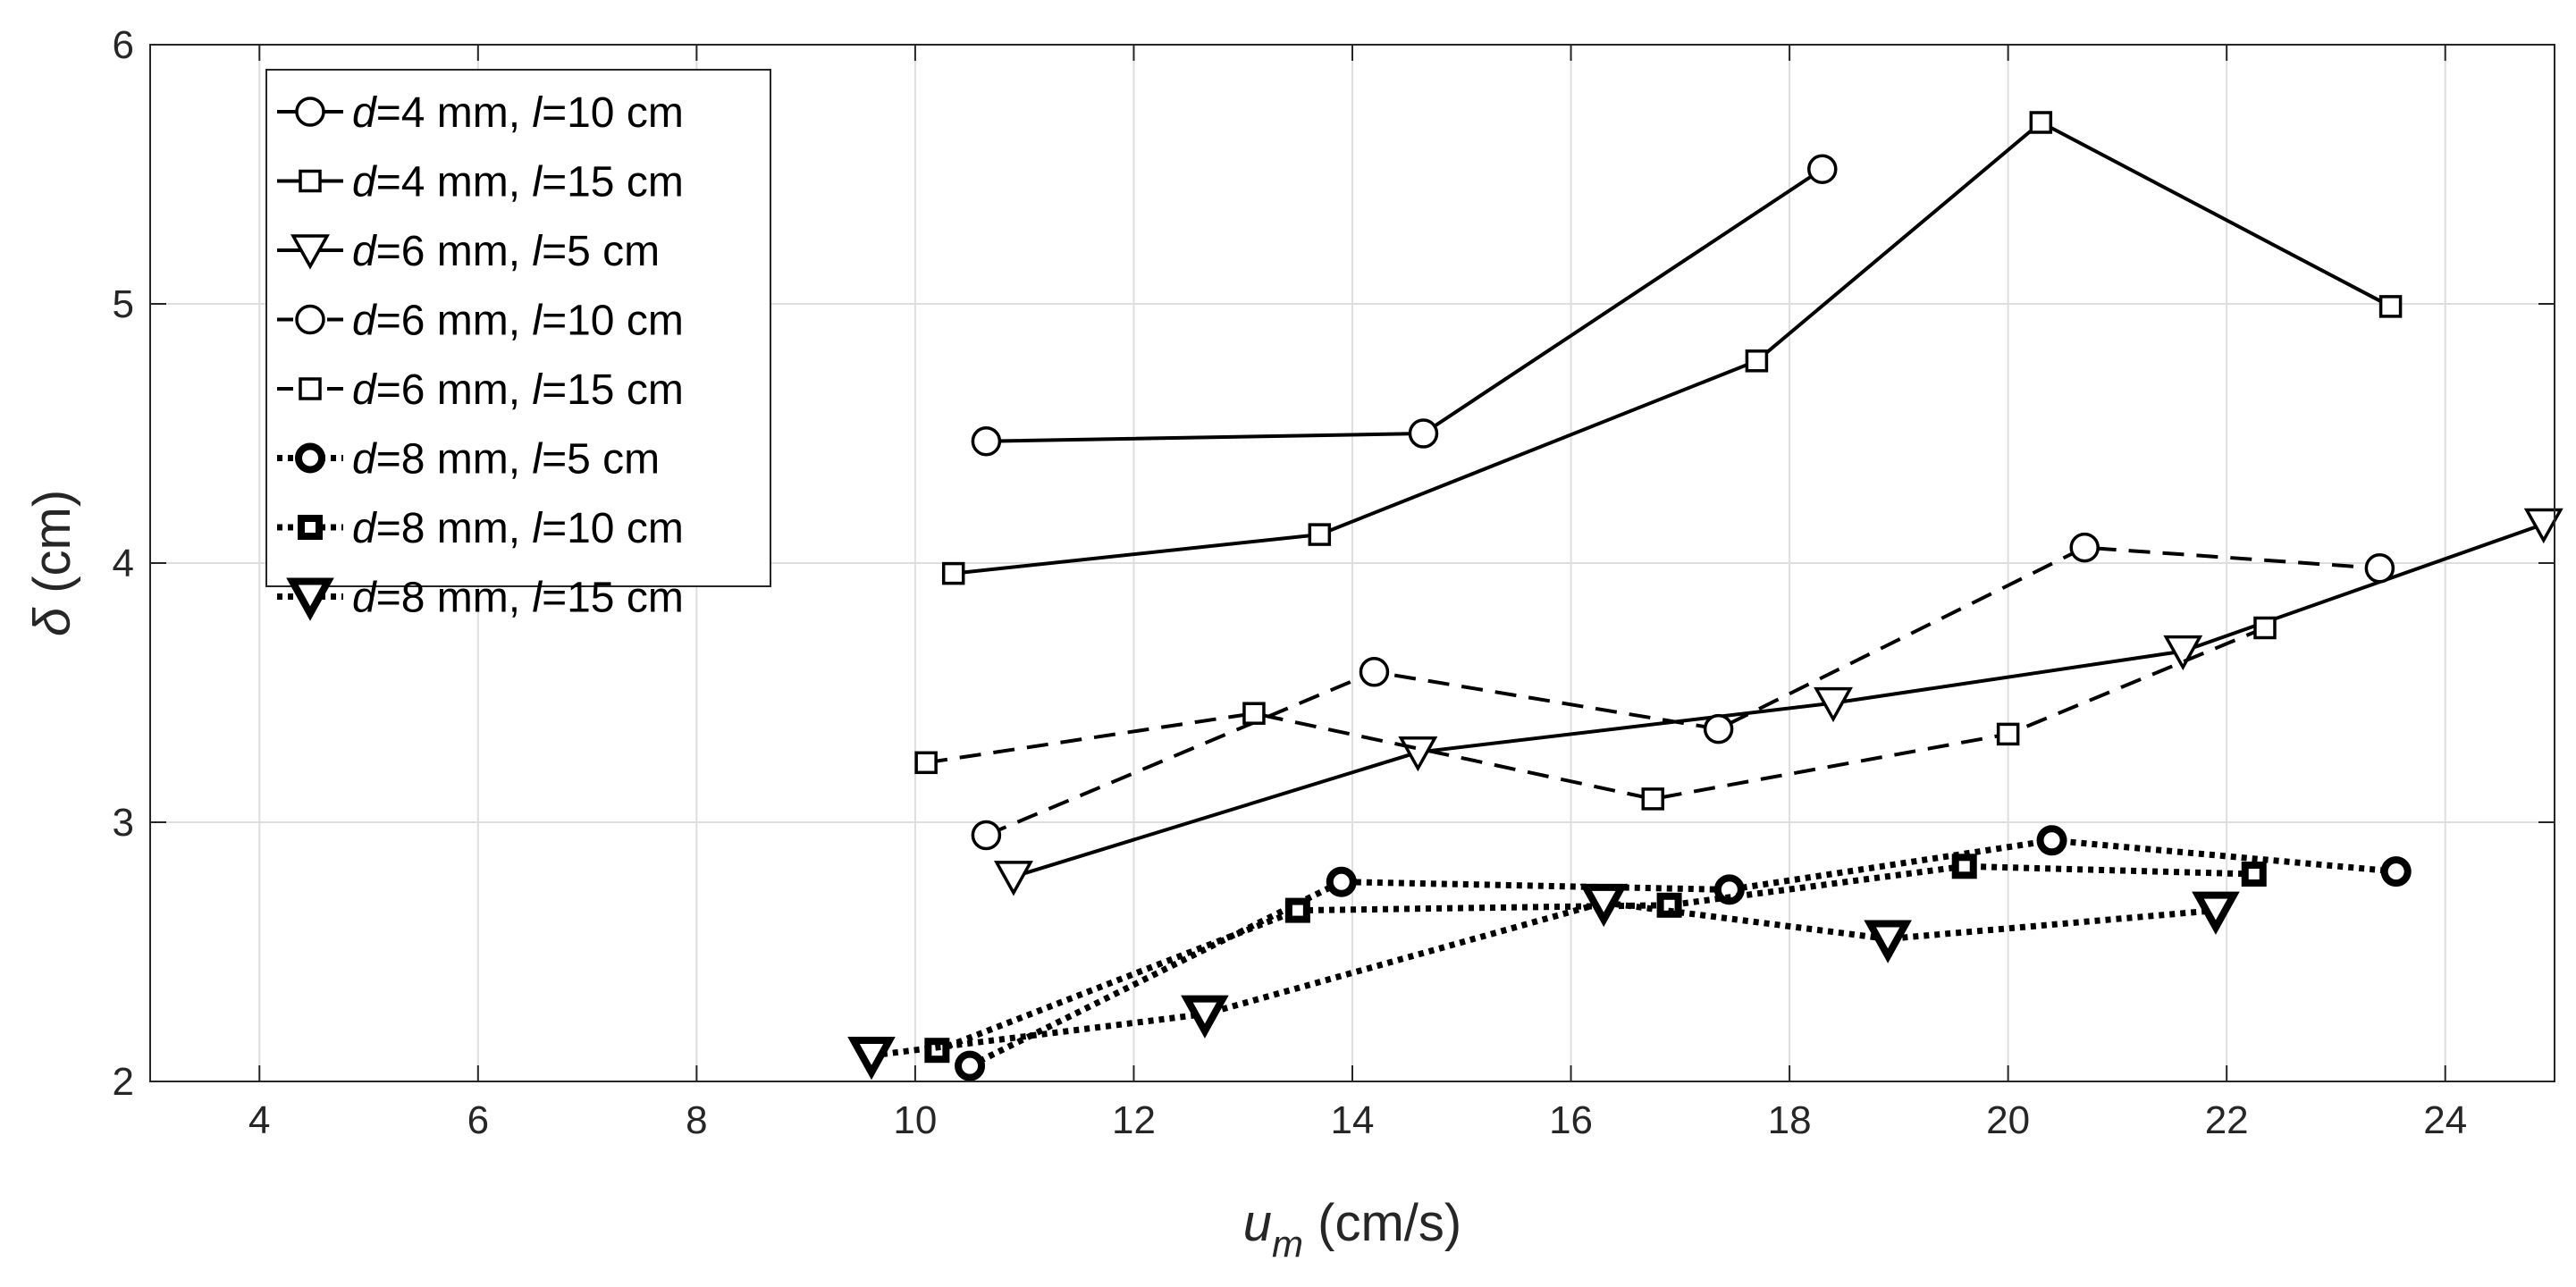 The width and height of the screenshot is (2576, 1287). I want to click on legend-entry: d=4 mm, l=15 cm, so click(481, 183).